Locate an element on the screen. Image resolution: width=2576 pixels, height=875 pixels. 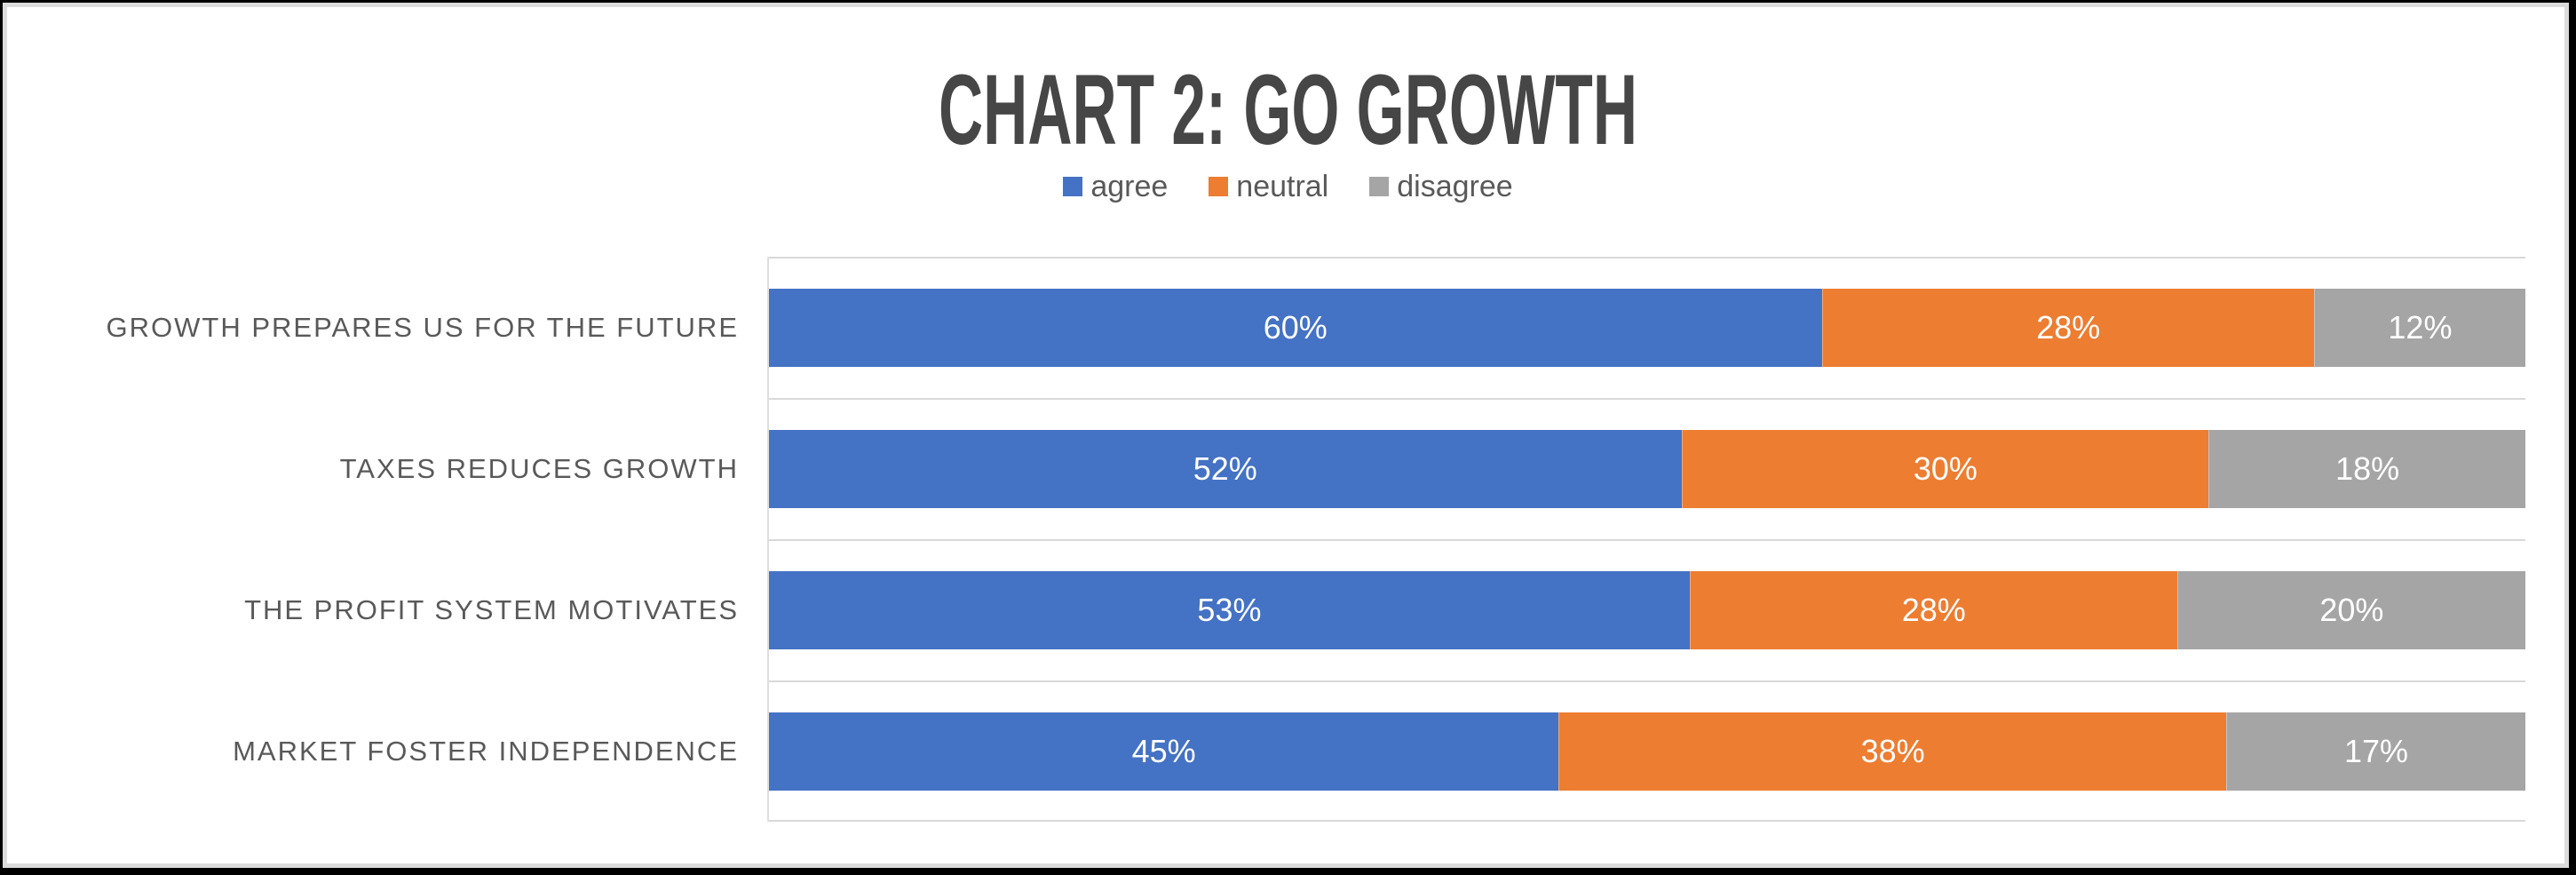
bar-row: 52% 30% 18% is located at coordinates (1647, 468).